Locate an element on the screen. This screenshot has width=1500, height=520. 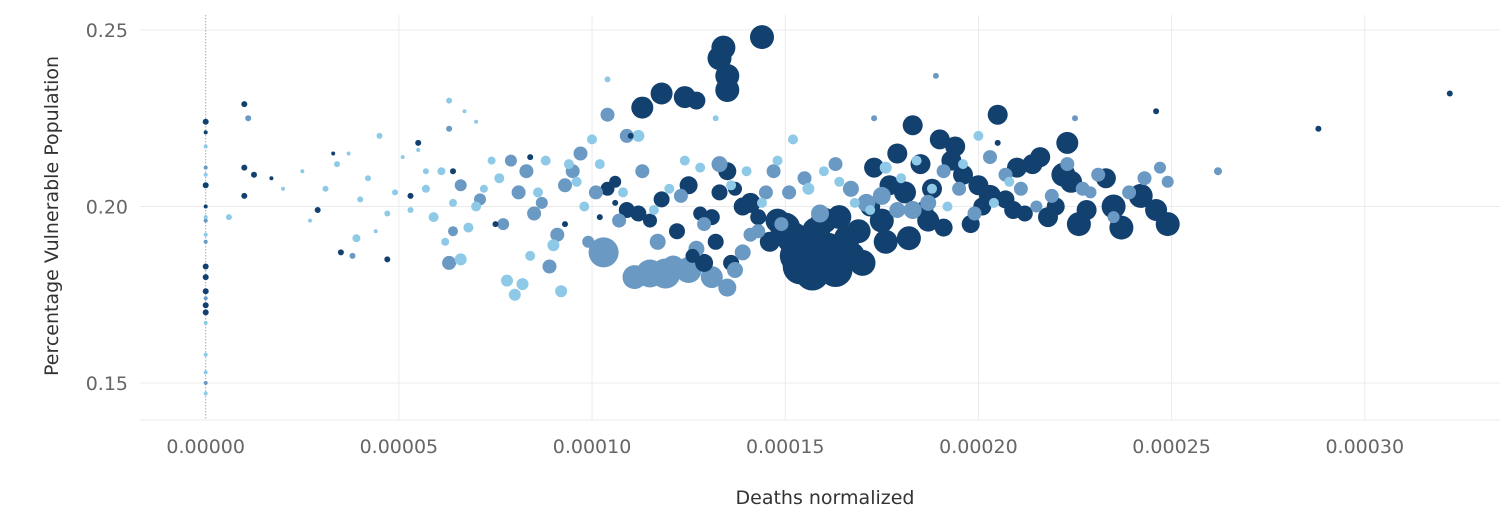
y-tick-label: 0.25 is located at coordinates (107, 31).